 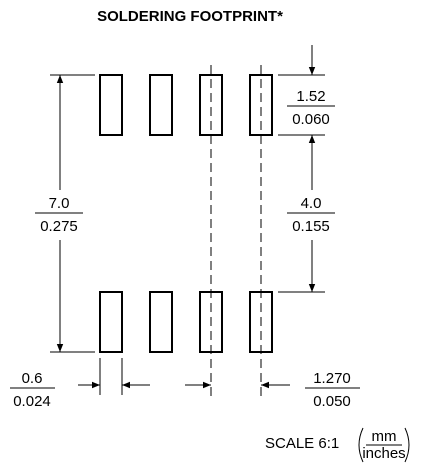 What do you see at coordinates (32, 378) in the screenshot?
I see `dimension-mm: 0.6` at bounding box center [32, 378].